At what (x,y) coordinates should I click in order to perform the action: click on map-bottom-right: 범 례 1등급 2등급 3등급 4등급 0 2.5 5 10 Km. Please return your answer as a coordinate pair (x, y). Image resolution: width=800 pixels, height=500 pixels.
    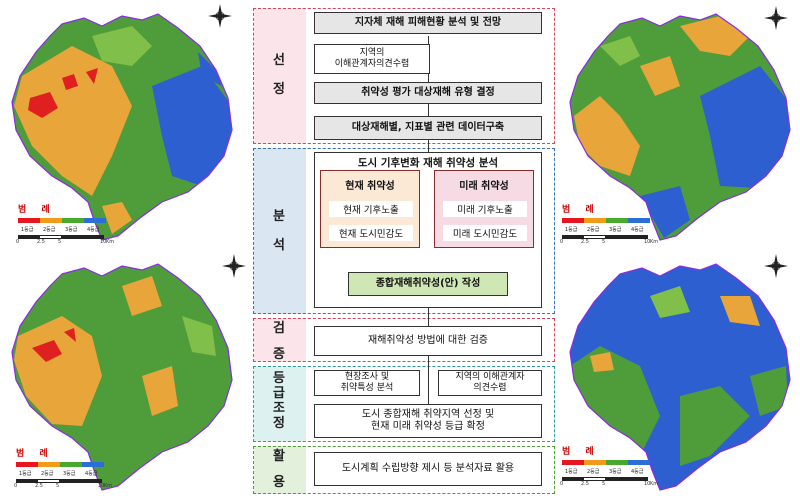
    Looking at the image, I should click on (678, 375).